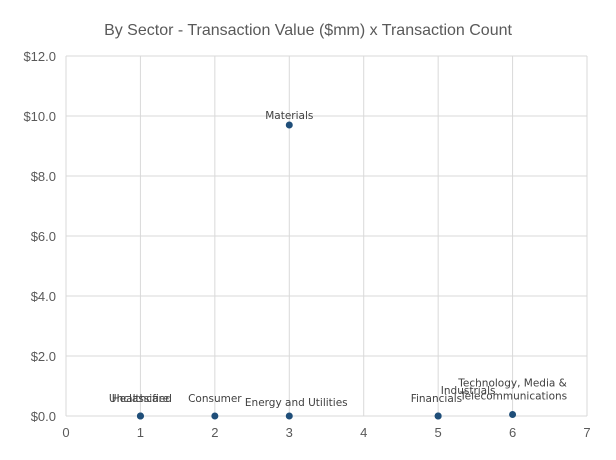  Describe the element at coordinates (43, 356) in the screenshot. I see `y-tick-label: $2.0` at that location.